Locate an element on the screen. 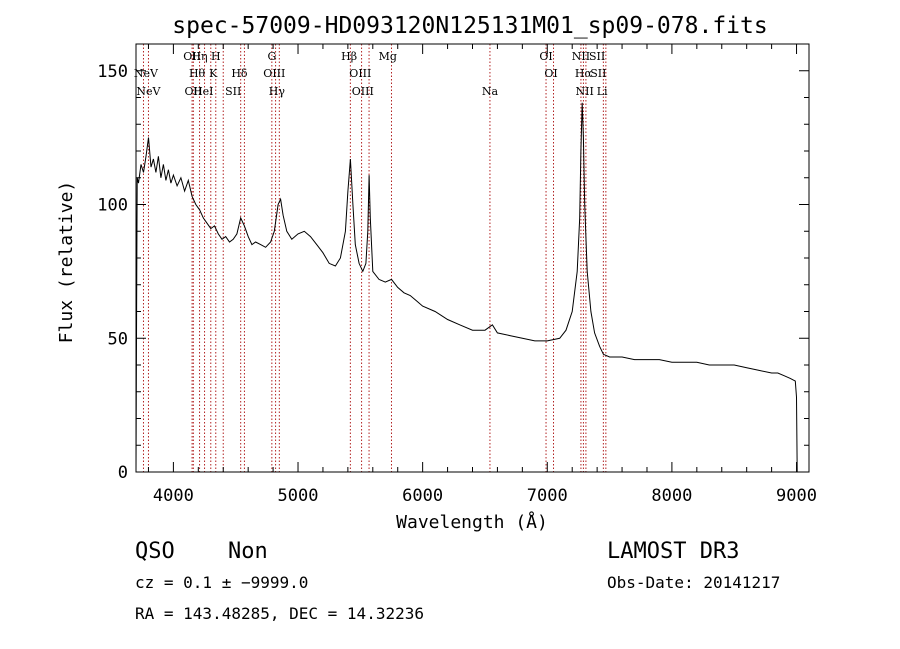 Image resolution: width=900 pixels, height=649 pixels. survey-label: LAMOST DR3 is located at coordinates (673, 551).